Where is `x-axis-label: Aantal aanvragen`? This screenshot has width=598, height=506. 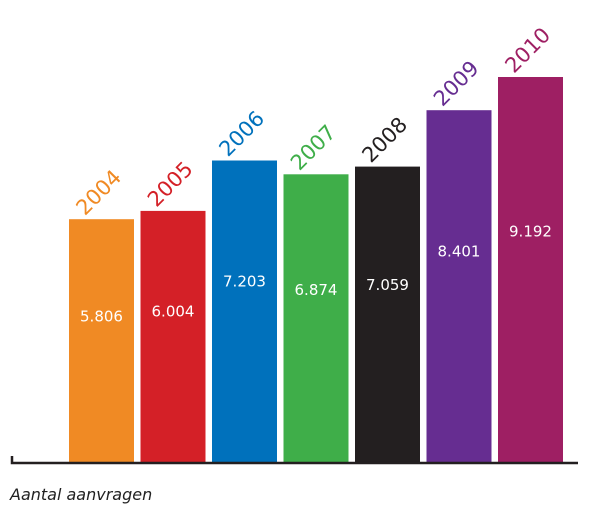 x-axis-label: Aantal aanvragen is located at coordinates (80, 494).